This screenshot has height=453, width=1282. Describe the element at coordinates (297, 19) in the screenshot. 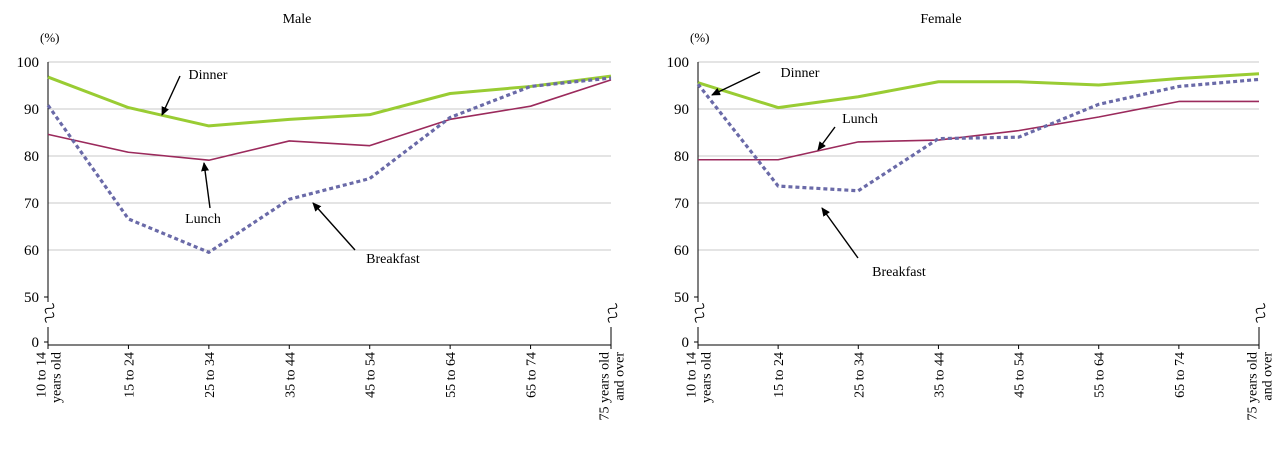

I see `chart-title: Male` at that location.